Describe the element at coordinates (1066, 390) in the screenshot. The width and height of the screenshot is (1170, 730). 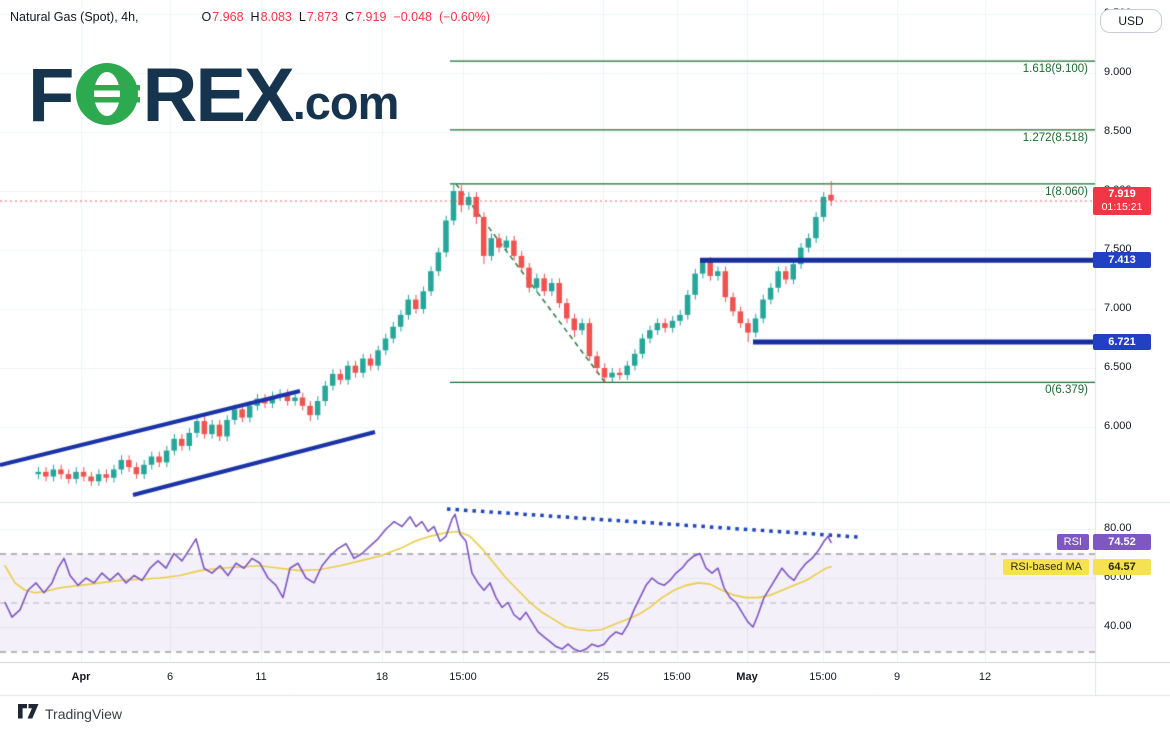
I see `fib-level-label: 0(6.379)` at that location.